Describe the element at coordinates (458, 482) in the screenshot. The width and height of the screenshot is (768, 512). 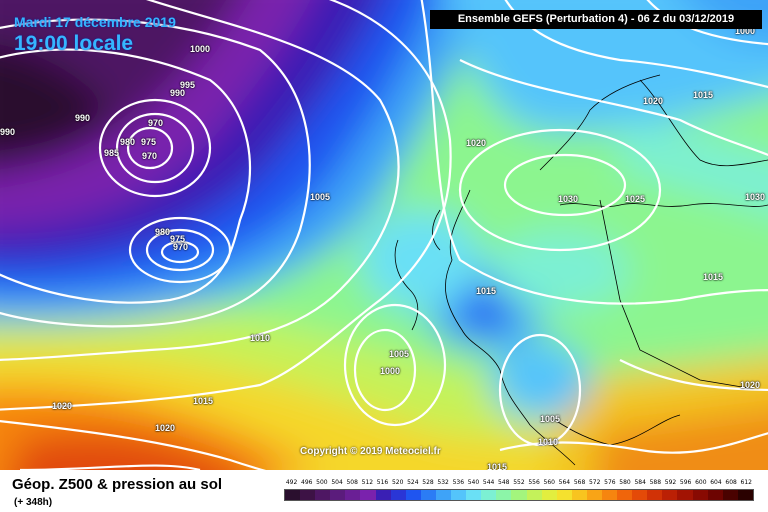
I see `scale-value: 536` at that location.